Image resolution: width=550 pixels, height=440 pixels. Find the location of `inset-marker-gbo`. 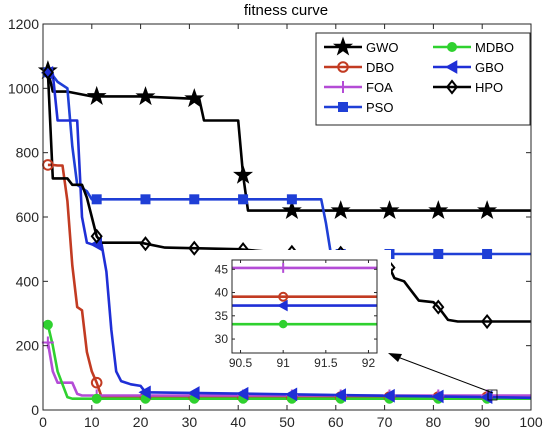

inset-marker-gbo is located at coordinates (282, 305).